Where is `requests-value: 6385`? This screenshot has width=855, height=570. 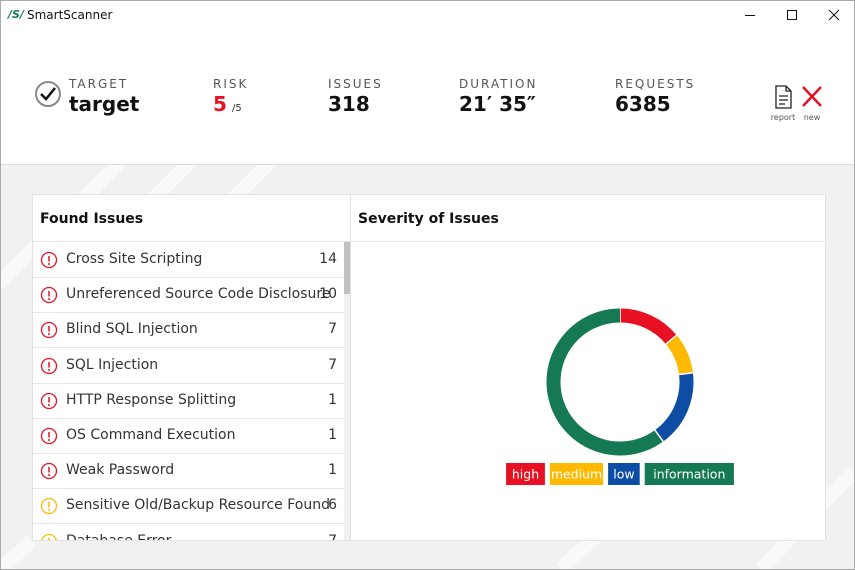 requests-value: 6385 is located at coordinates (643, 104).